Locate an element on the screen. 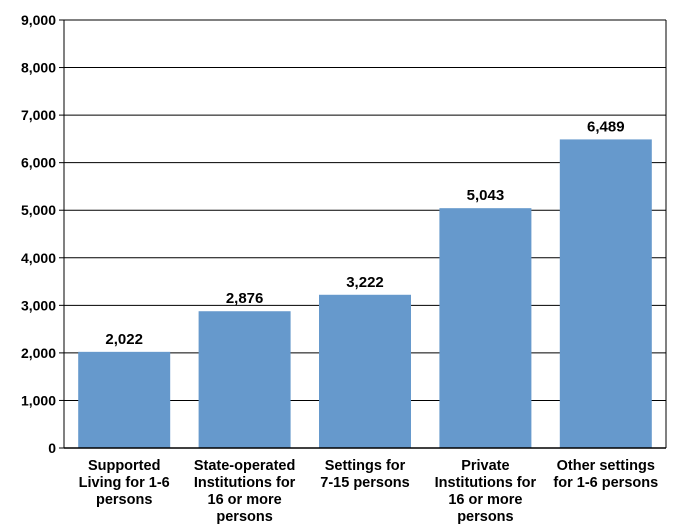  data-label: 2,022 is located at coordinates (124, 339).